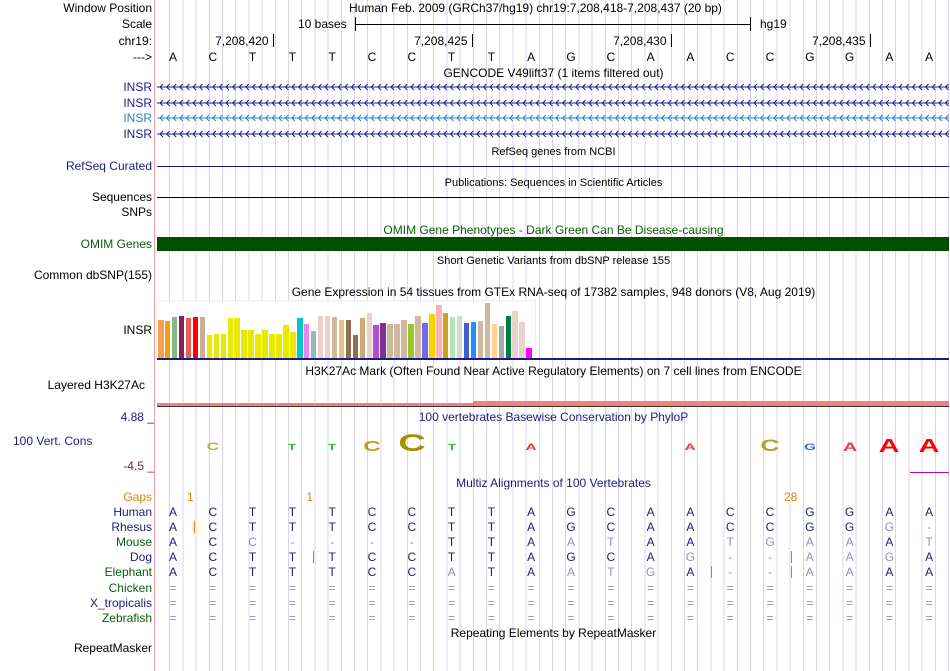 This screenshot has height=671, width=950. I want to click on gtex-chart, so click(346, 330).